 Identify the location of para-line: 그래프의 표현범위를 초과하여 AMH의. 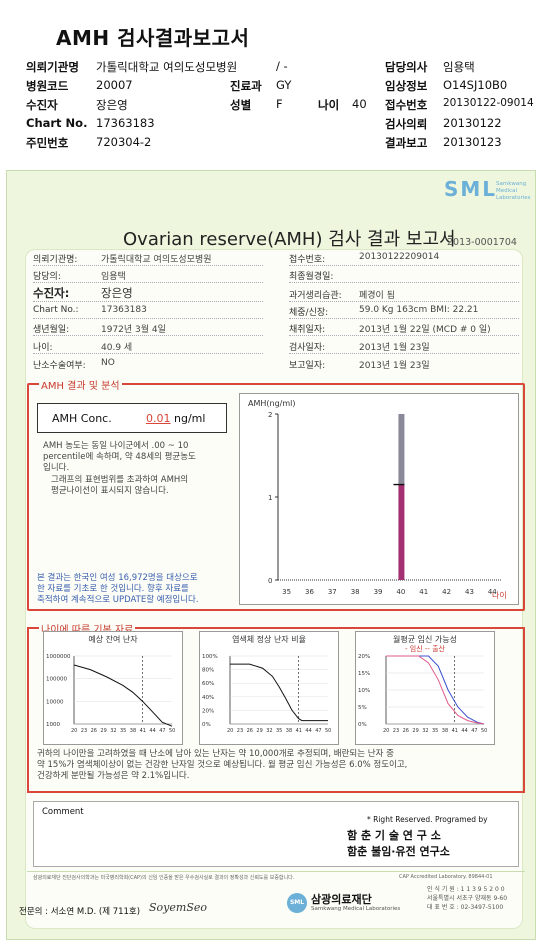
(120, 480).